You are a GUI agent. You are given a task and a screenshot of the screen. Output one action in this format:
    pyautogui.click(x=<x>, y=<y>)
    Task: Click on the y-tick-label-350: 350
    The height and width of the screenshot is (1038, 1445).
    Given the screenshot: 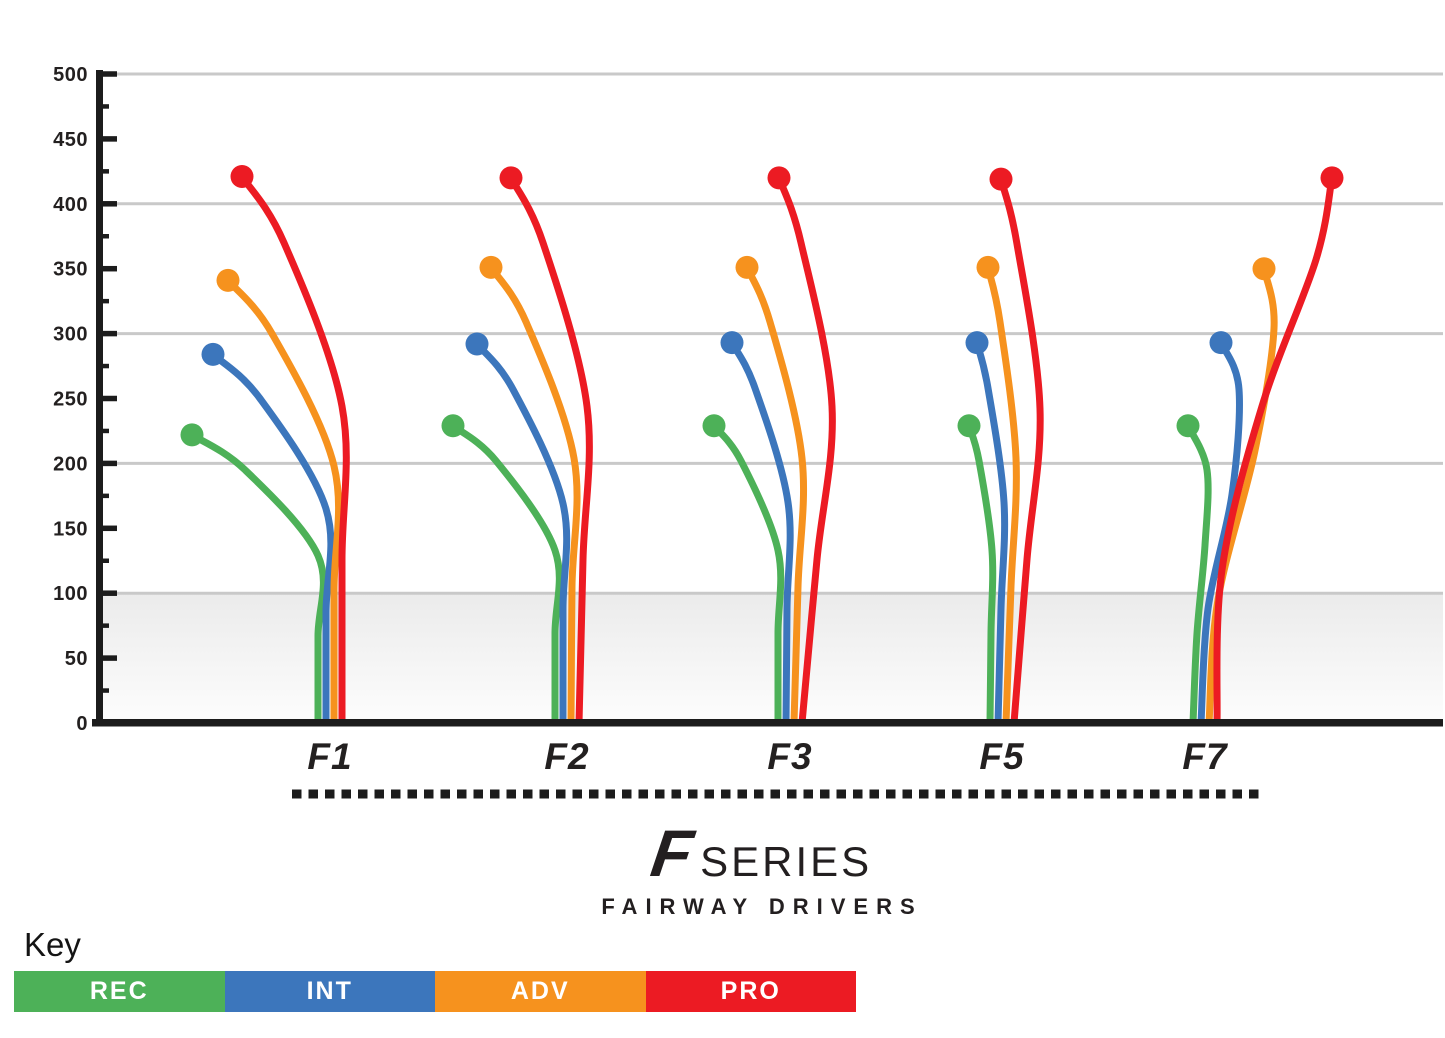 What is the action you would take?
    pyautogui.click(x=70, y=270)
    